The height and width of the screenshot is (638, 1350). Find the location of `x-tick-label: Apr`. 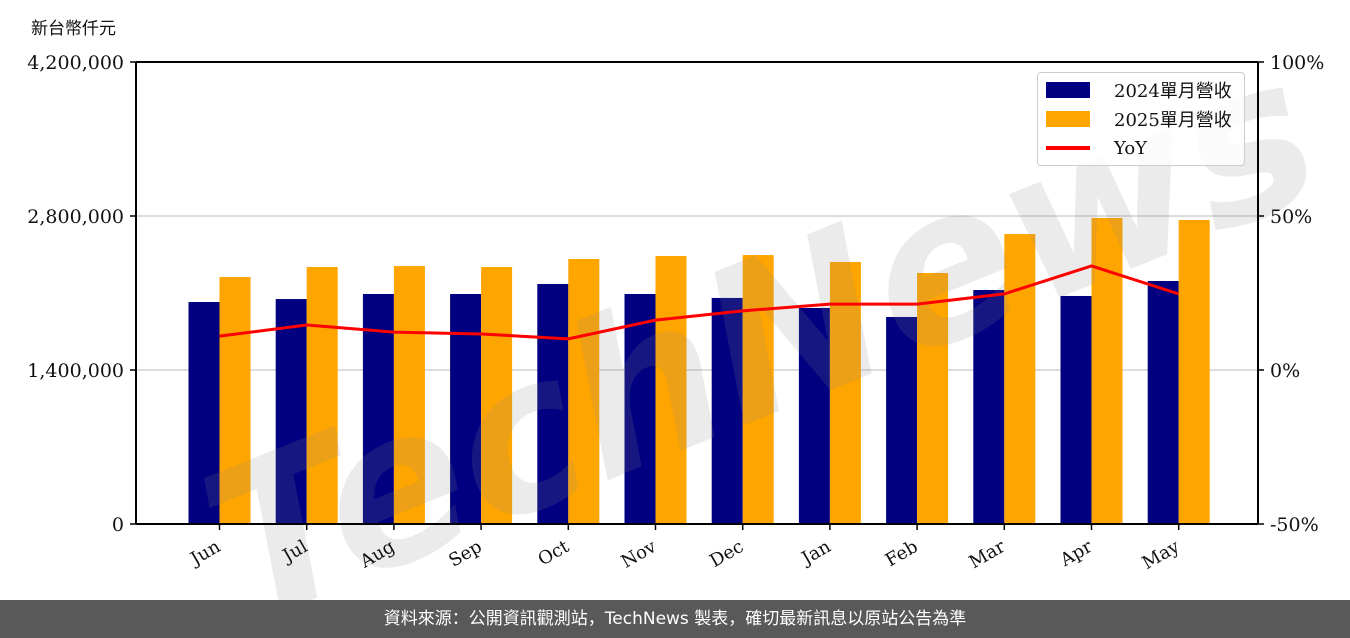

x-tick-label: Apr is located at coordinates (1076, 553).